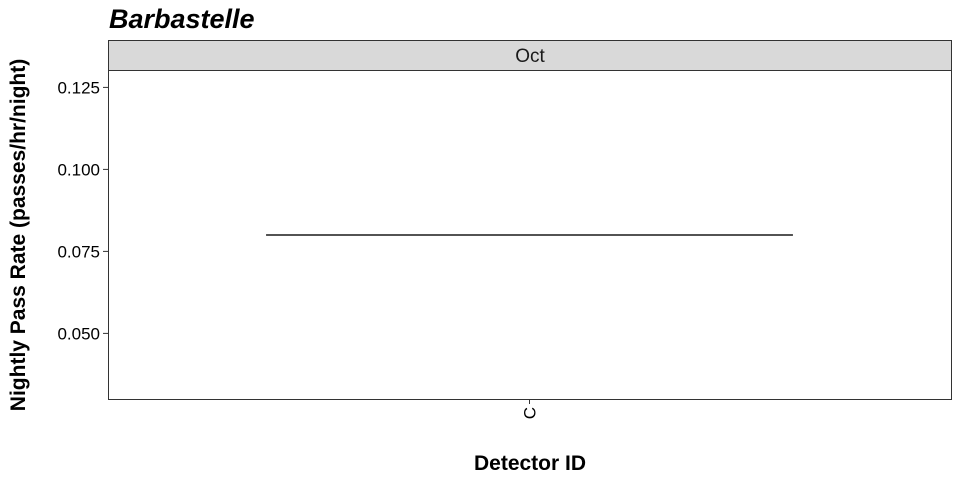  Describe the element at coordinates (78, 251) in the screenshot. I see `y-tick-label: 0.075` at that location.